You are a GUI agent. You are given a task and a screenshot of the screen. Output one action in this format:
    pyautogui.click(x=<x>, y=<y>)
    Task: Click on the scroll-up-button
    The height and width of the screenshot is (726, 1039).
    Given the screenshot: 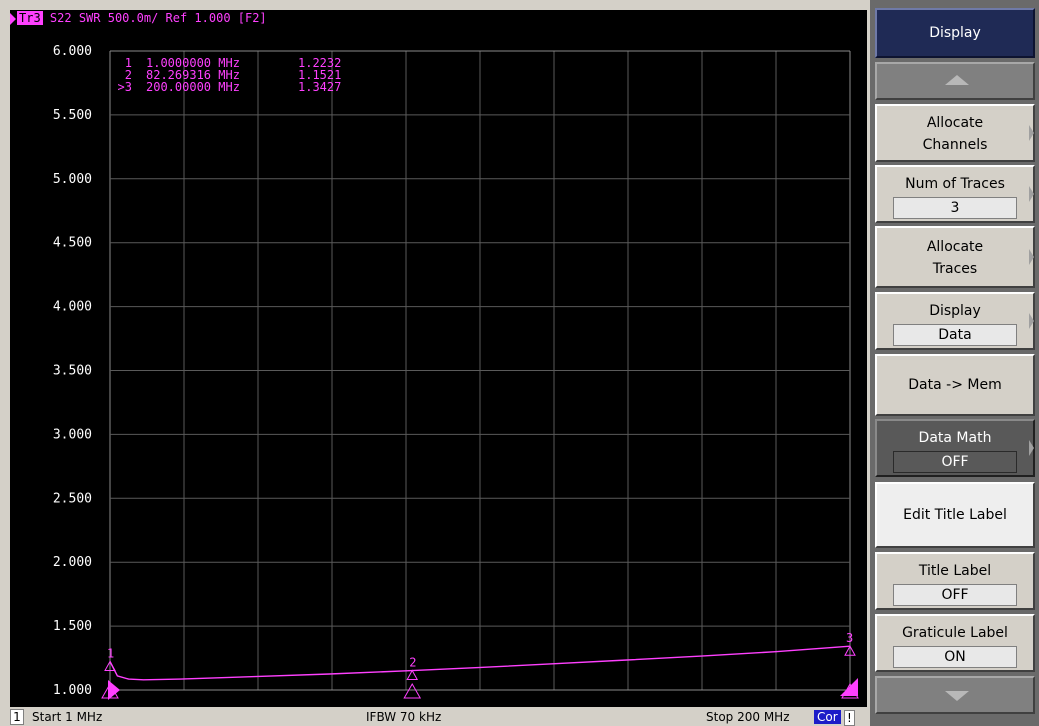 What is the action you would take?
    pyautogui.click(x=955, y=81)
    